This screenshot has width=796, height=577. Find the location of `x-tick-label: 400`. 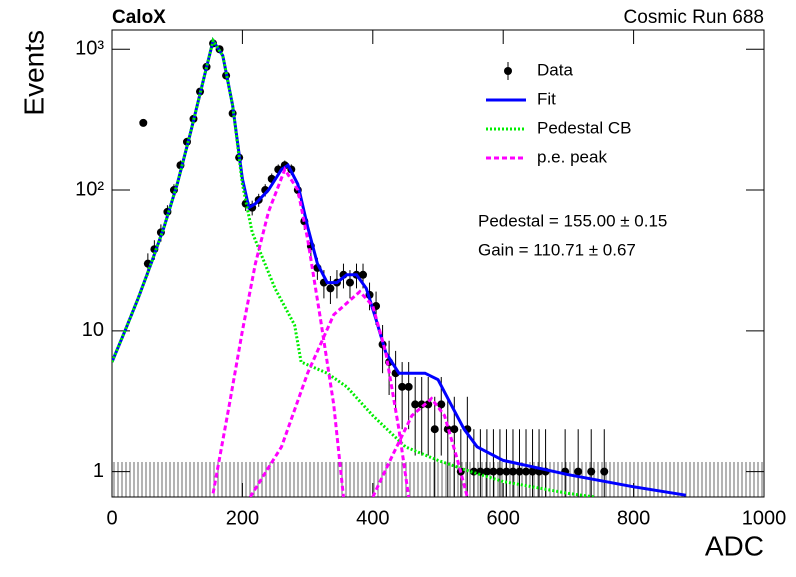

x-tick-label: 400 is located at coordinates (372, 518).